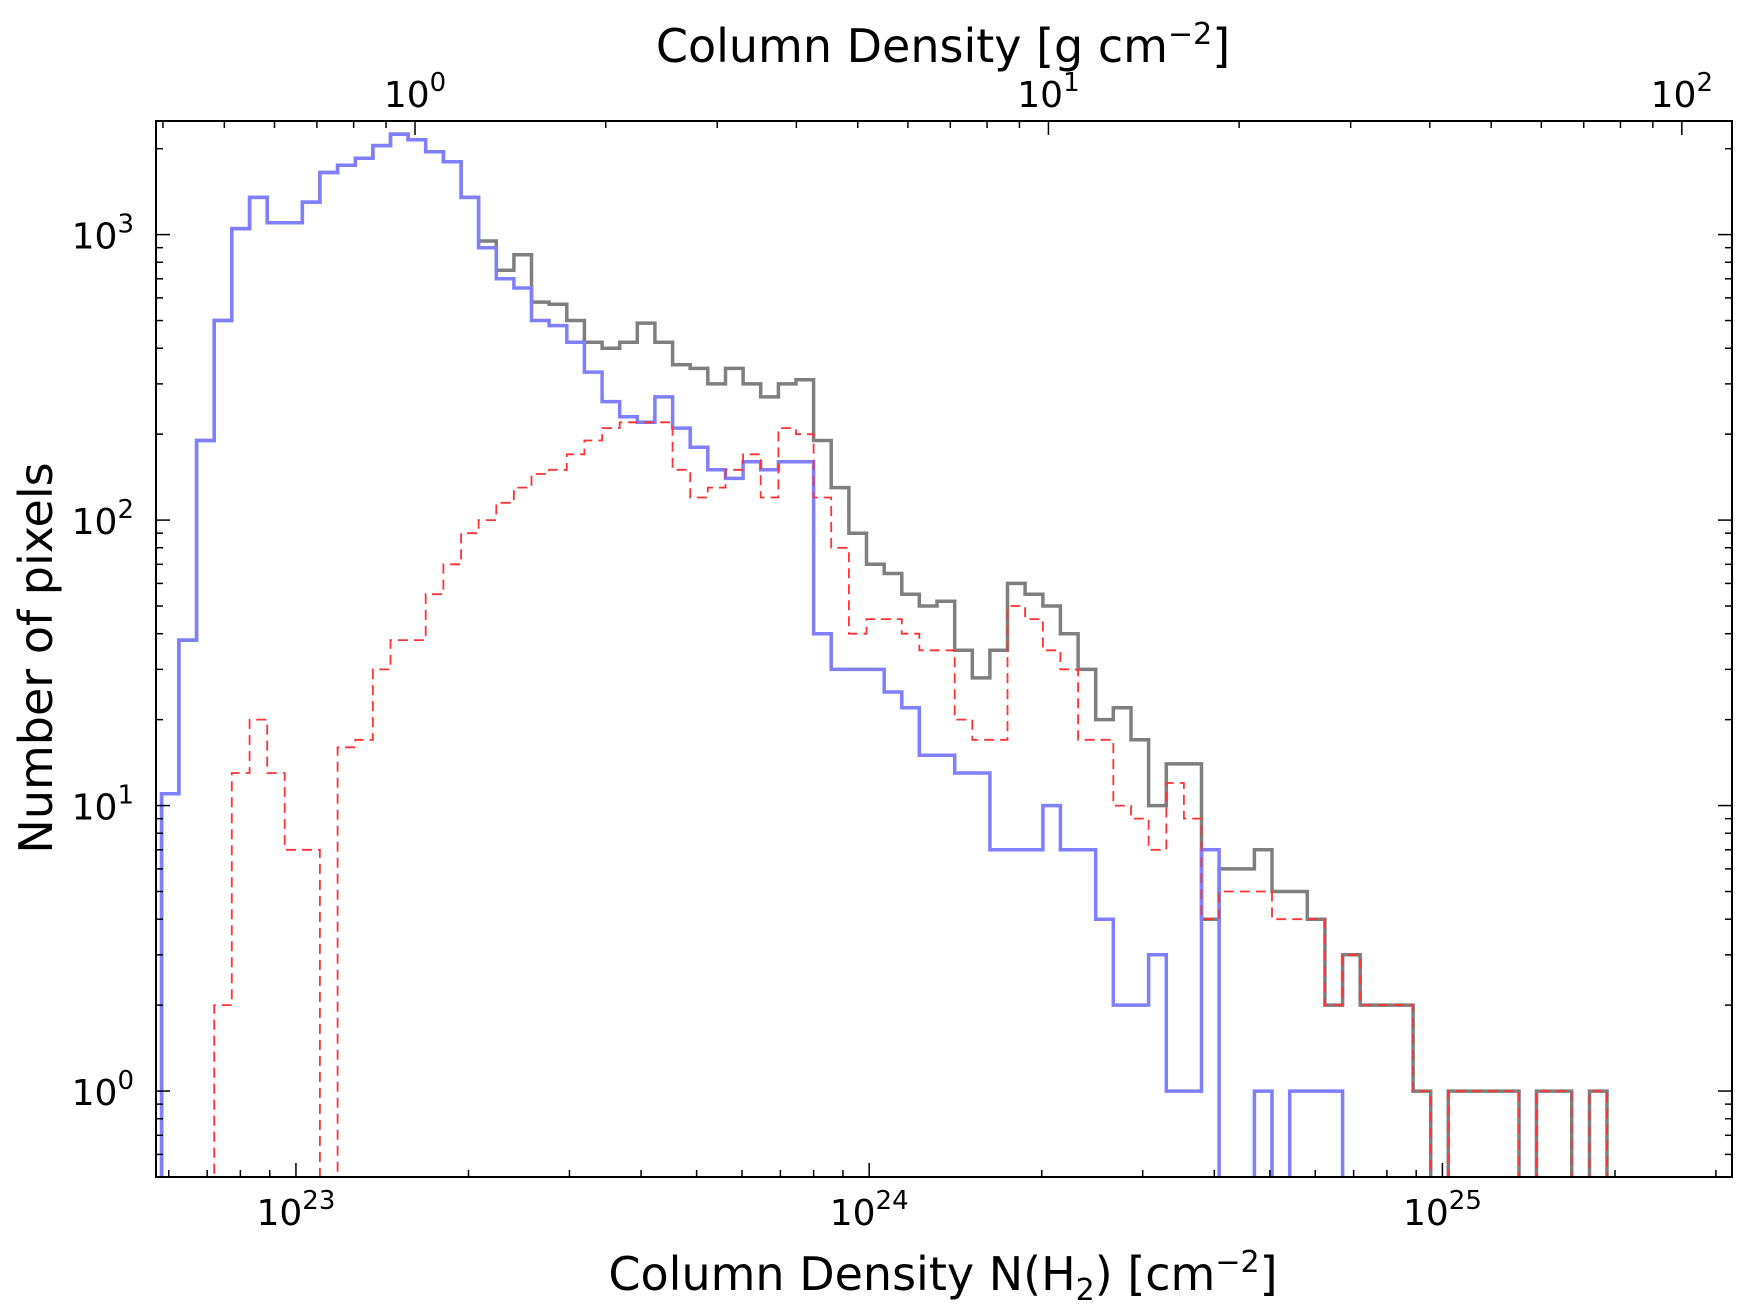 The height and width of the screenshot is (1316, 1747). What do you see at coordinates (103, 805) in the screenshot?
I see `y-tick-label: 10¹` at bounding box center [103, 805].